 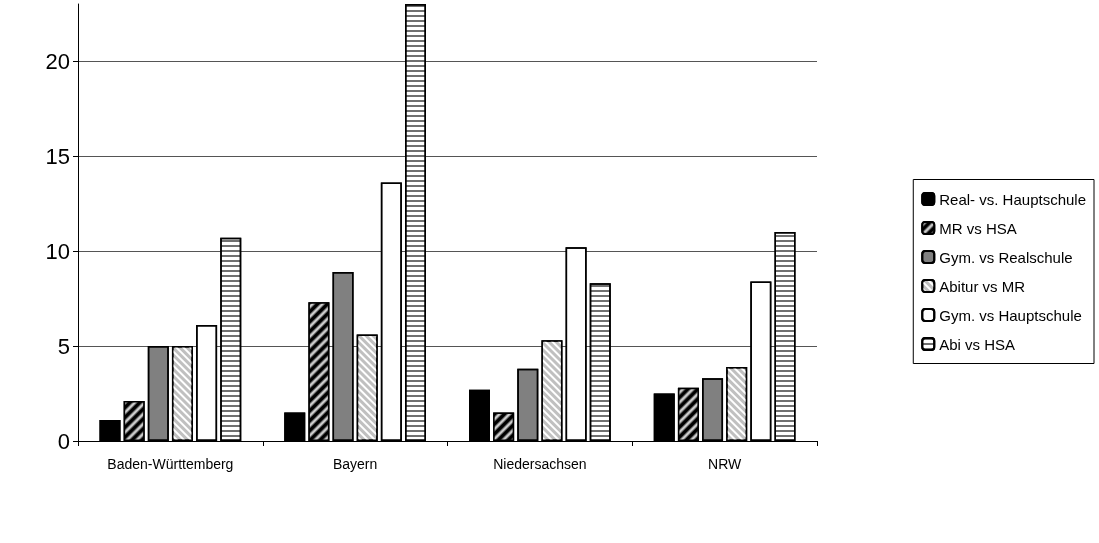 I want to click on y-tick-label: 5, so click(x=63, y=346).